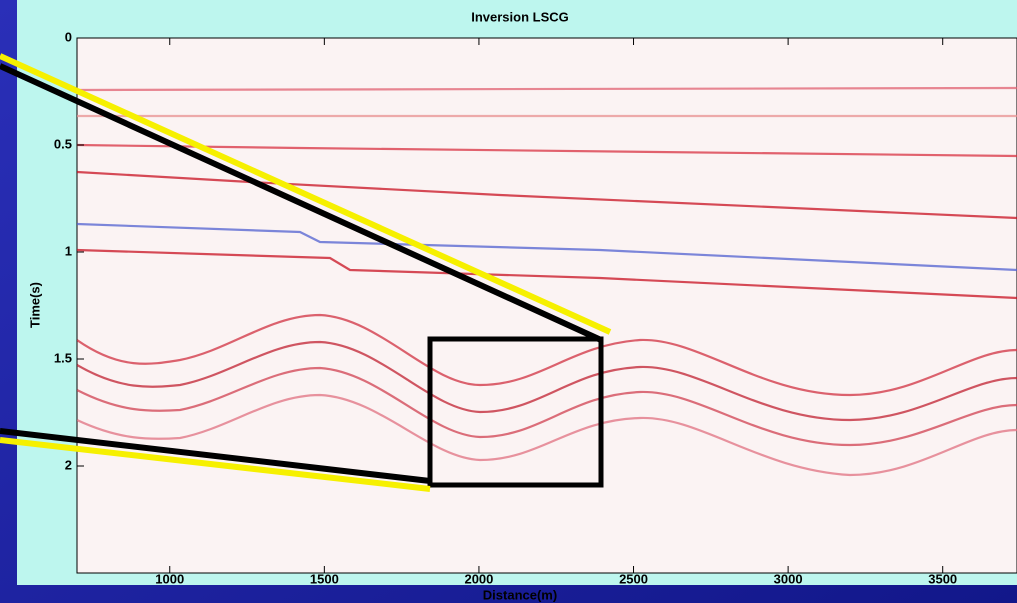 This screenshot has height=603, width=1017. I want to click on chart-title: Inversion LSCG, so click(520, 16).